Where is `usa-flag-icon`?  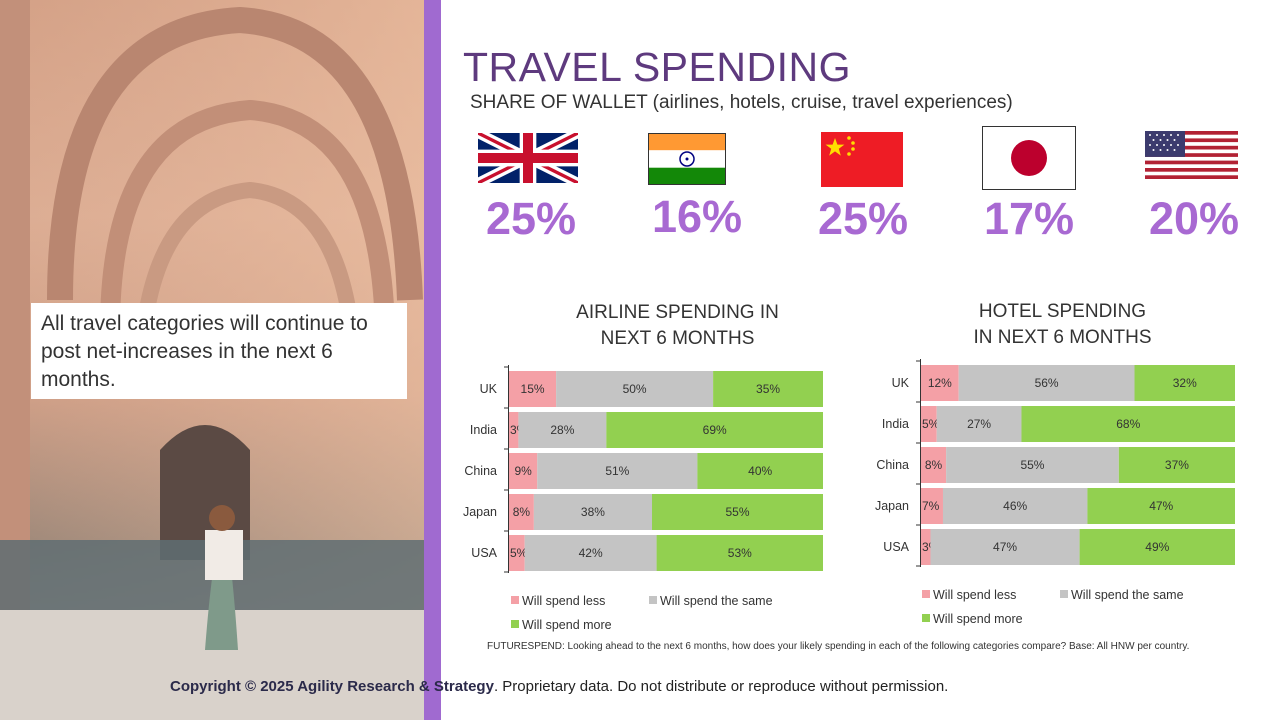 usa-flag-icon is located at coordinates (1191, 155).